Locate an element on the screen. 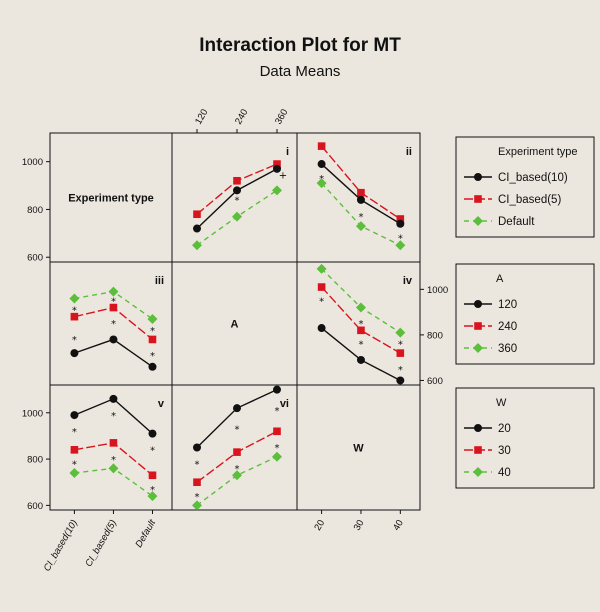 This screenshot has height=612, width=600. legend-box: W 20 30 40 is located at coordinates (525, 438).